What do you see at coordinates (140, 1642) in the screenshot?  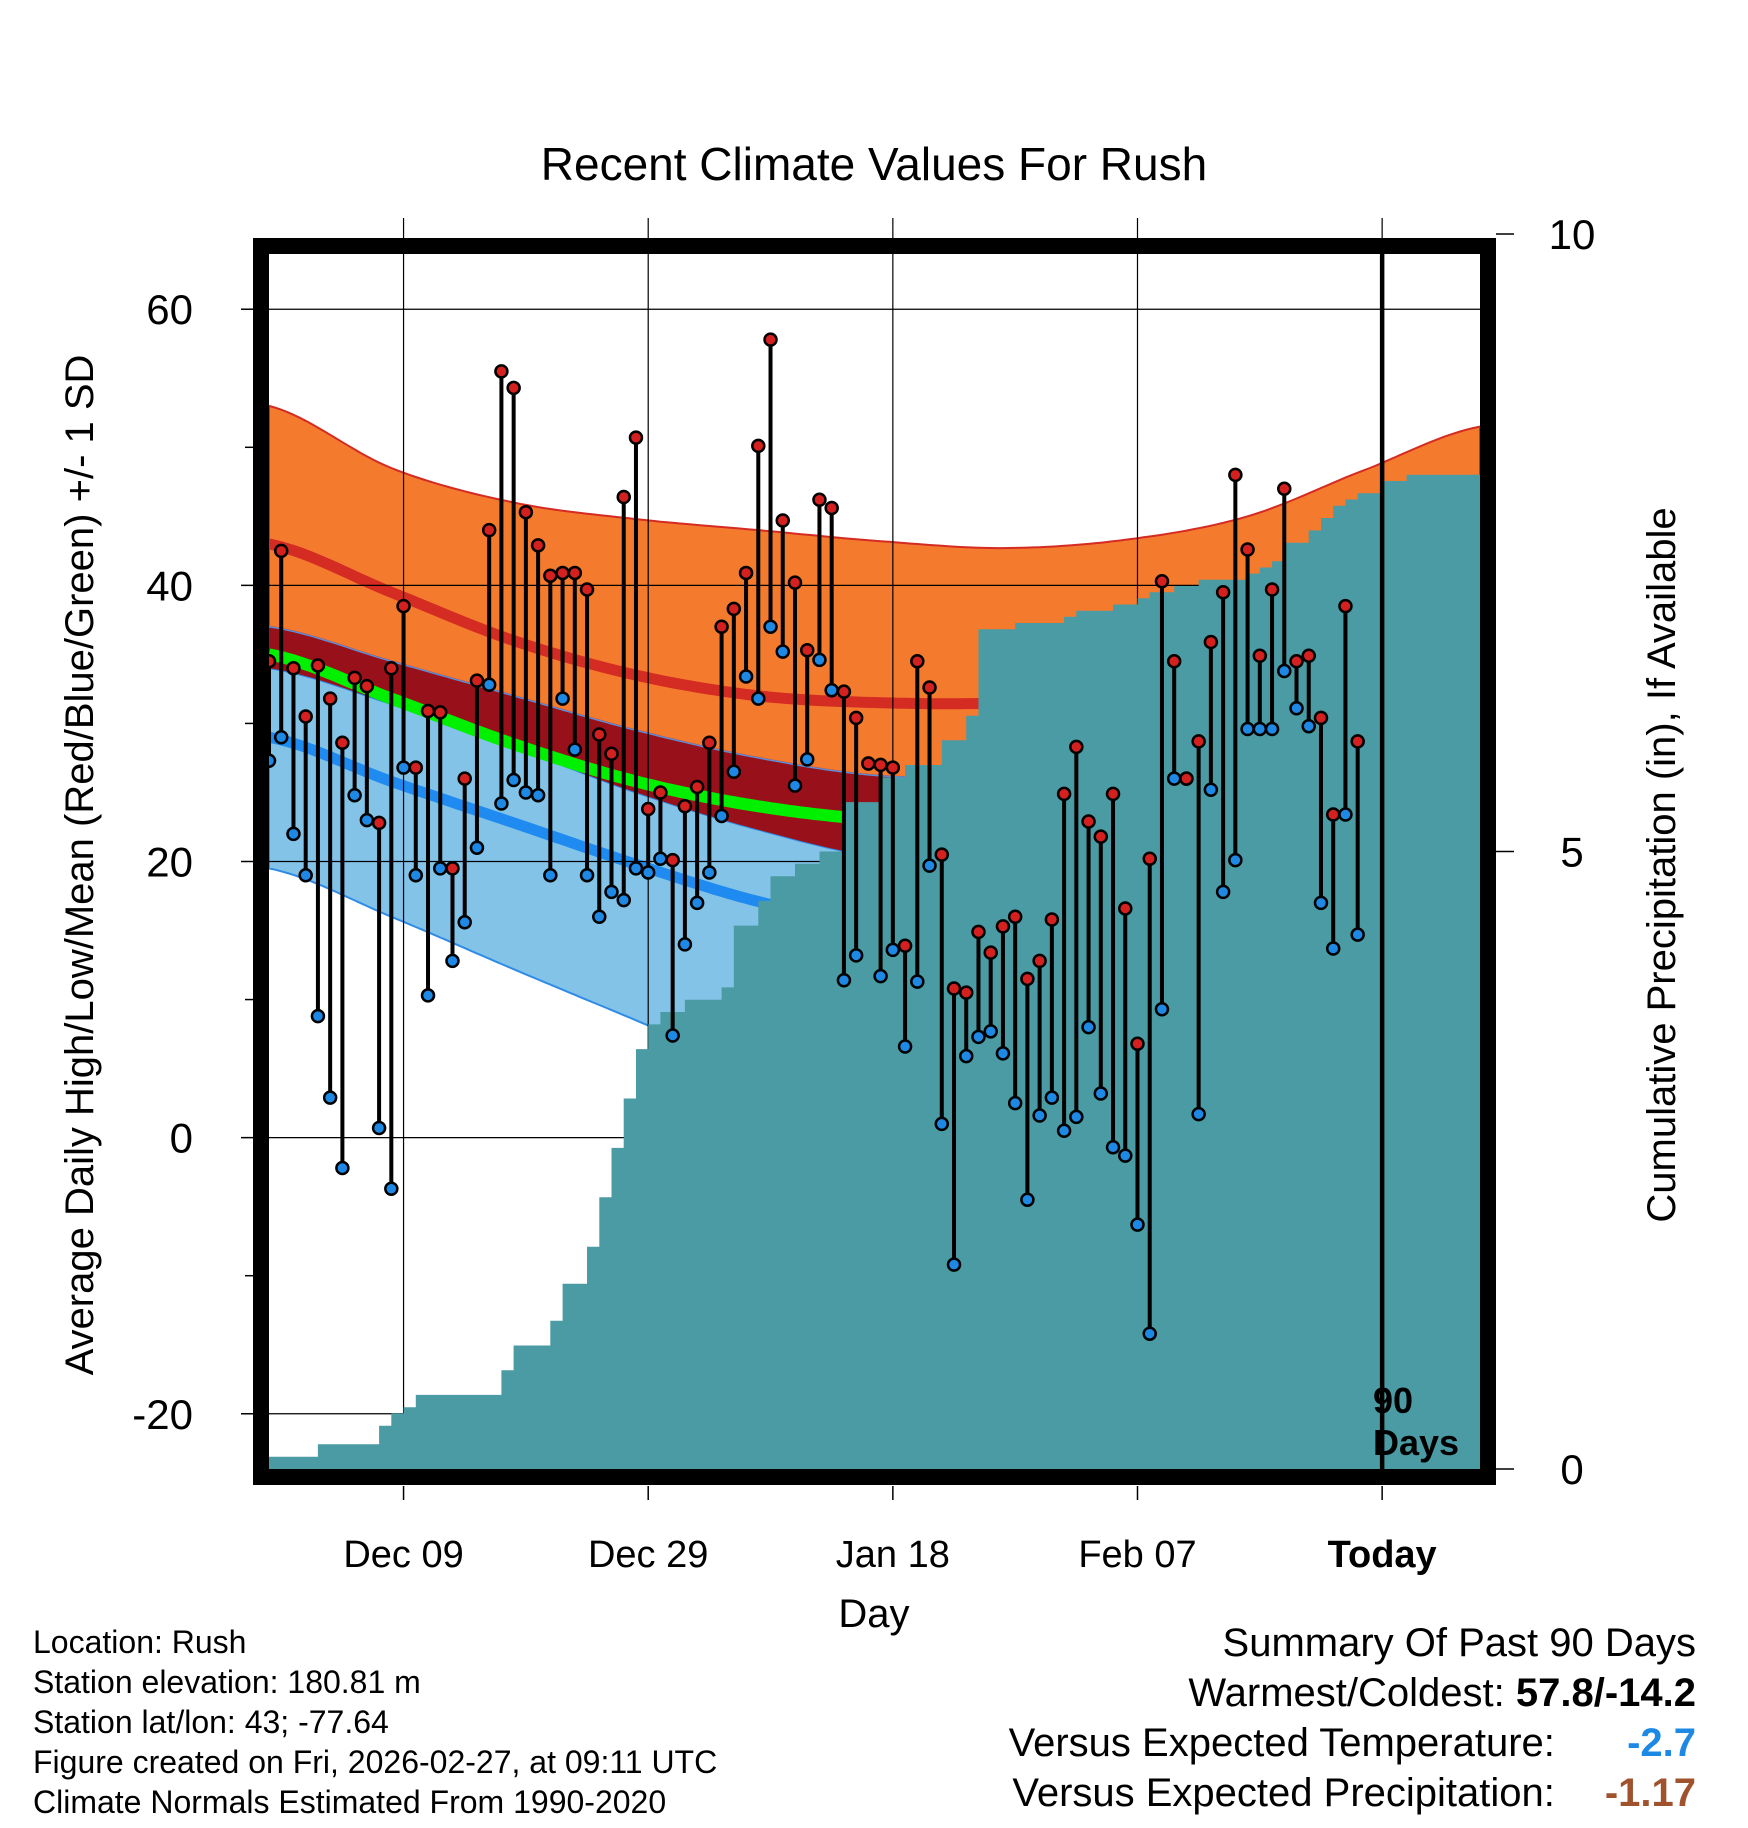 I see `location-text: Location: Rush` at bounding box center [140, 1642].